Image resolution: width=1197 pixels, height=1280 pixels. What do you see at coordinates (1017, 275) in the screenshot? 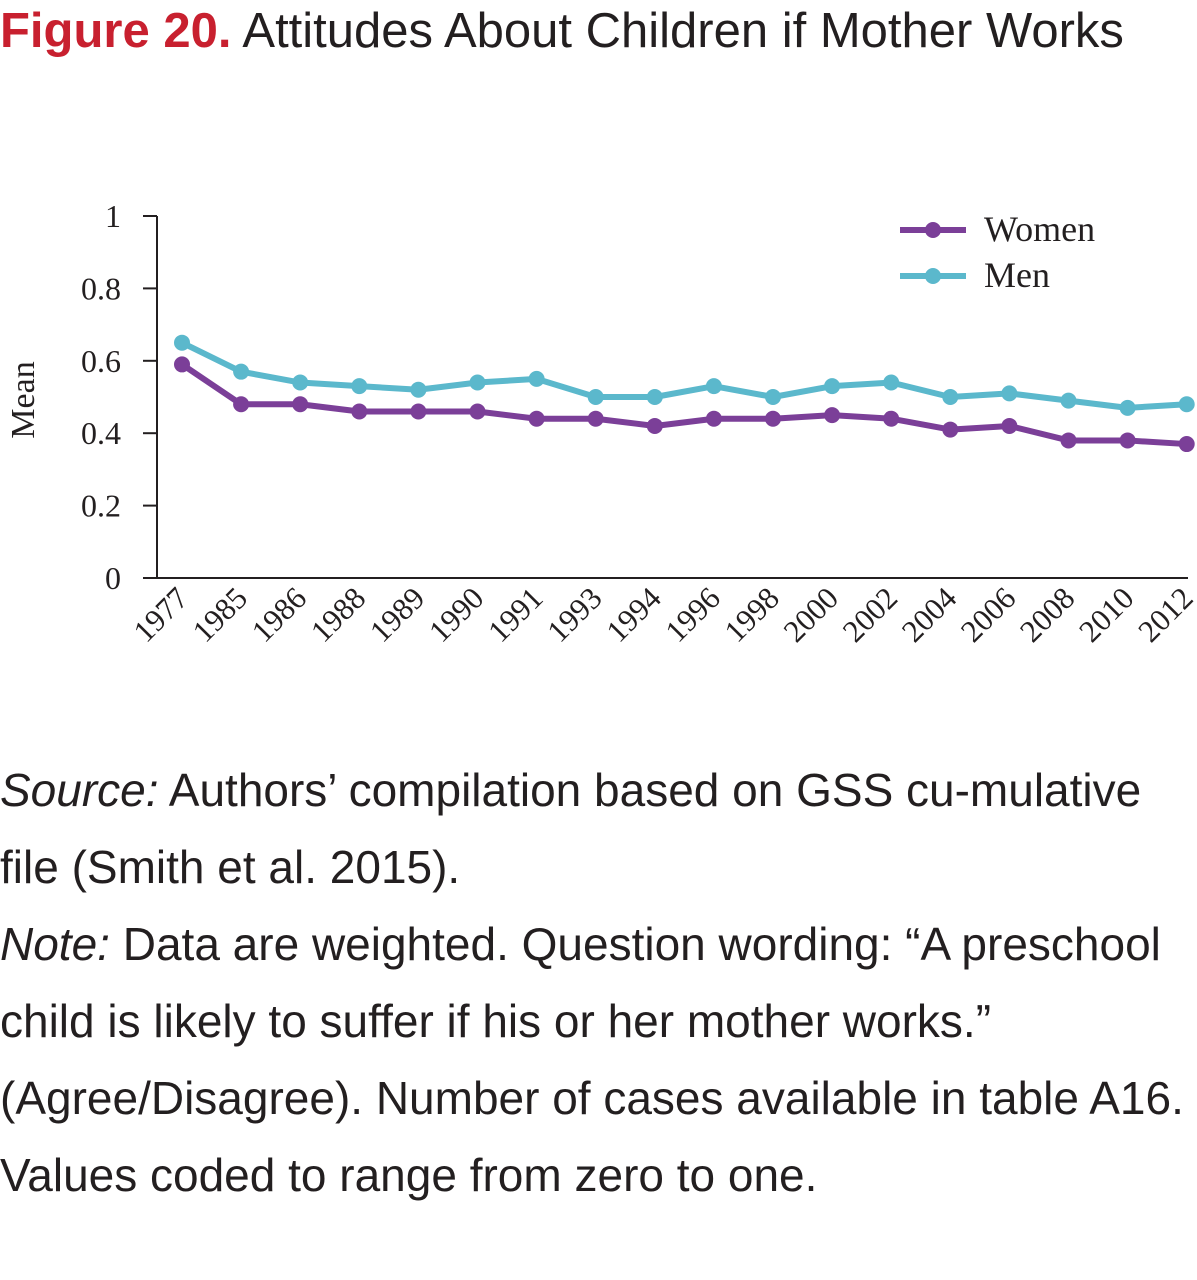
I see `legend-label: Men` at bounding box center [1017, 275].